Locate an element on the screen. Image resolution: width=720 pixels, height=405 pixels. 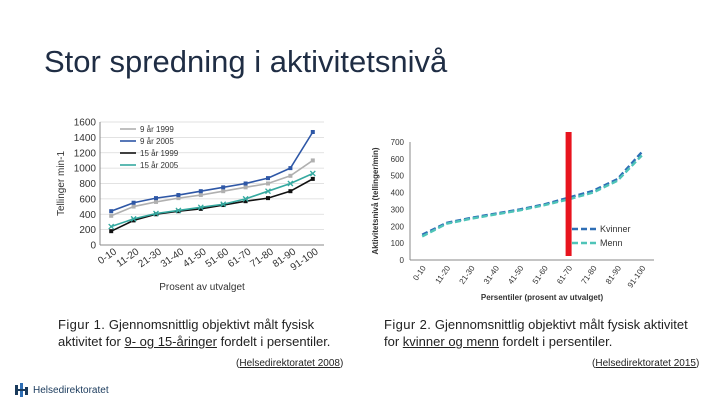
y-tick-label: 1000 is located at coordinates (85, 169).